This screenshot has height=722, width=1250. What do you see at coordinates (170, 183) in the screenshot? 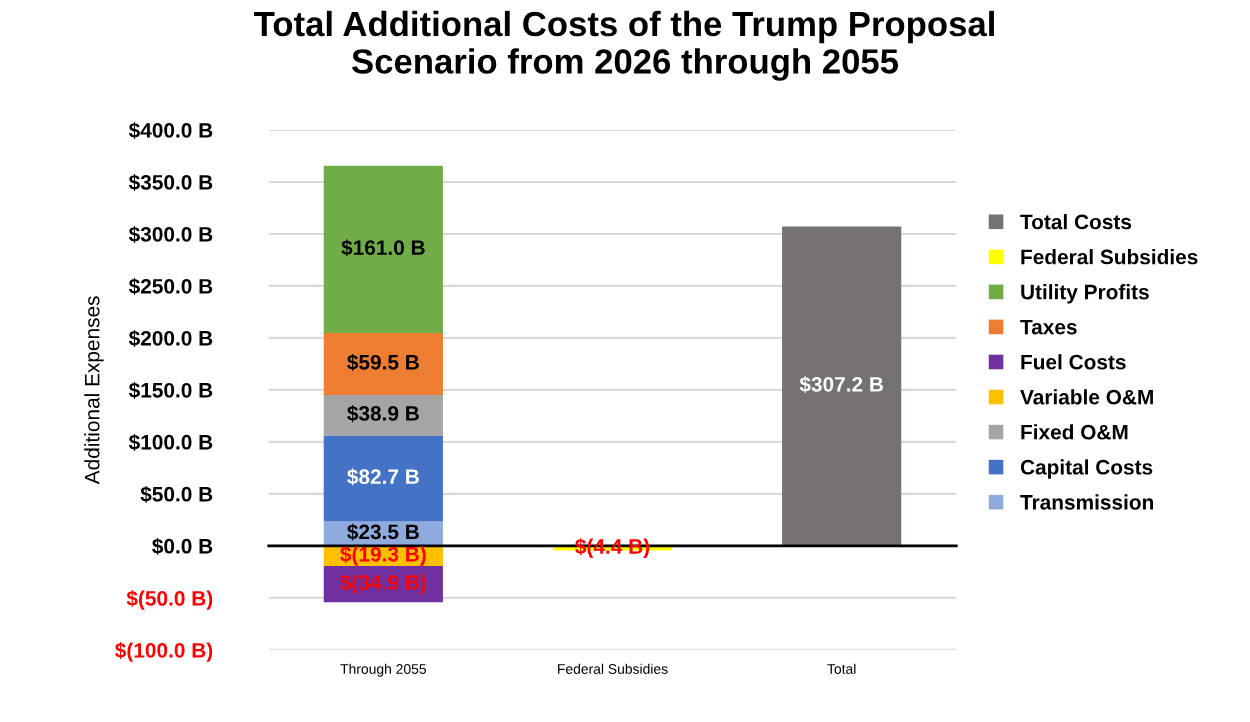
I see `y-tick-label: $350.0 B` at bounding box center [170, 183].